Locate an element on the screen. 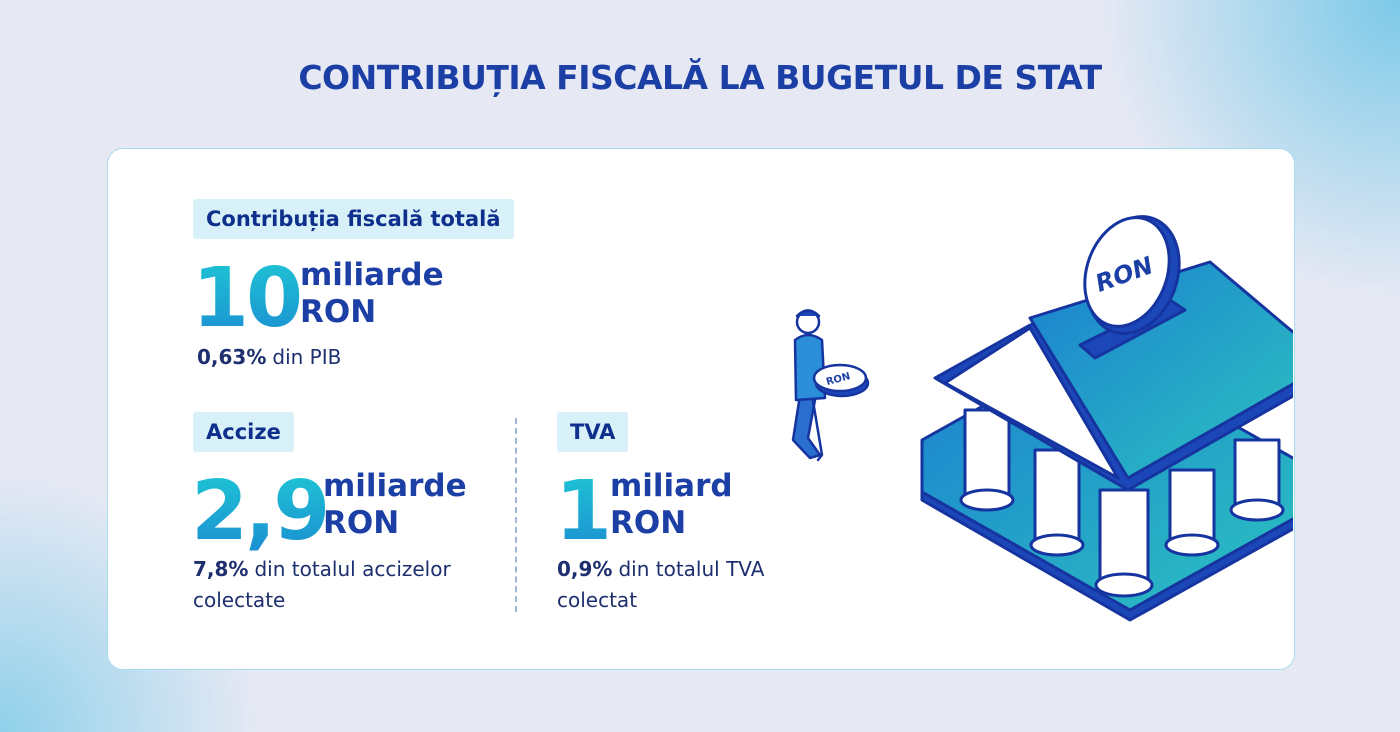 This screenshot has height=732, width=1400. accize-note-value: 7,8% is located at coordinates (221, 569).